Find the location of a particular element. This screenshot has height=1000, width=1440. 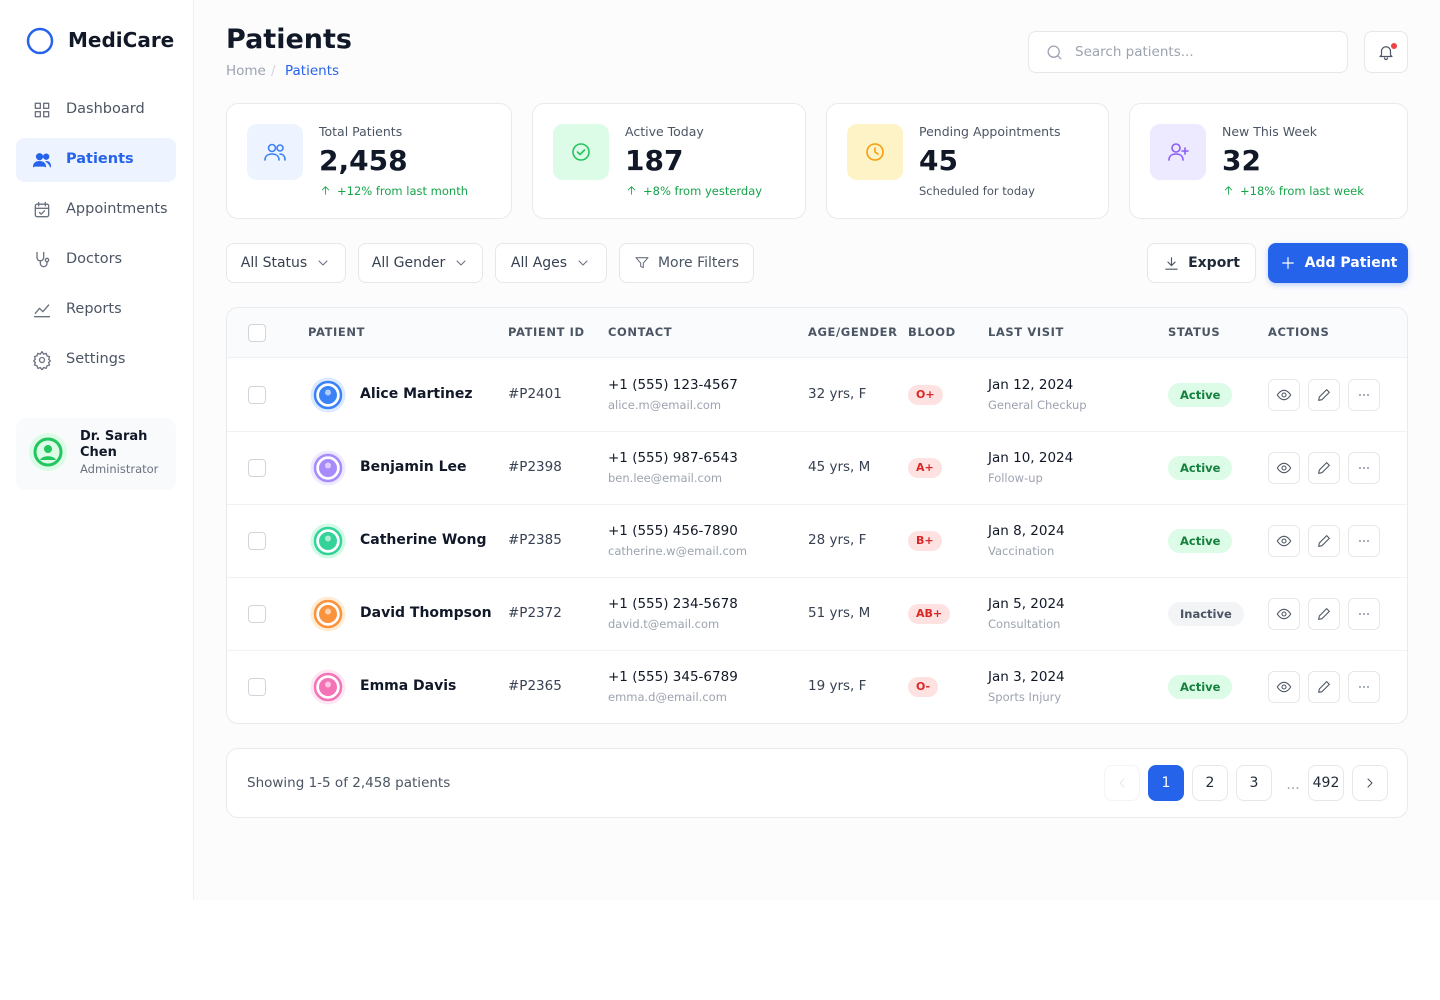

filter-button: All Gender is located at coordinates (420, 263).